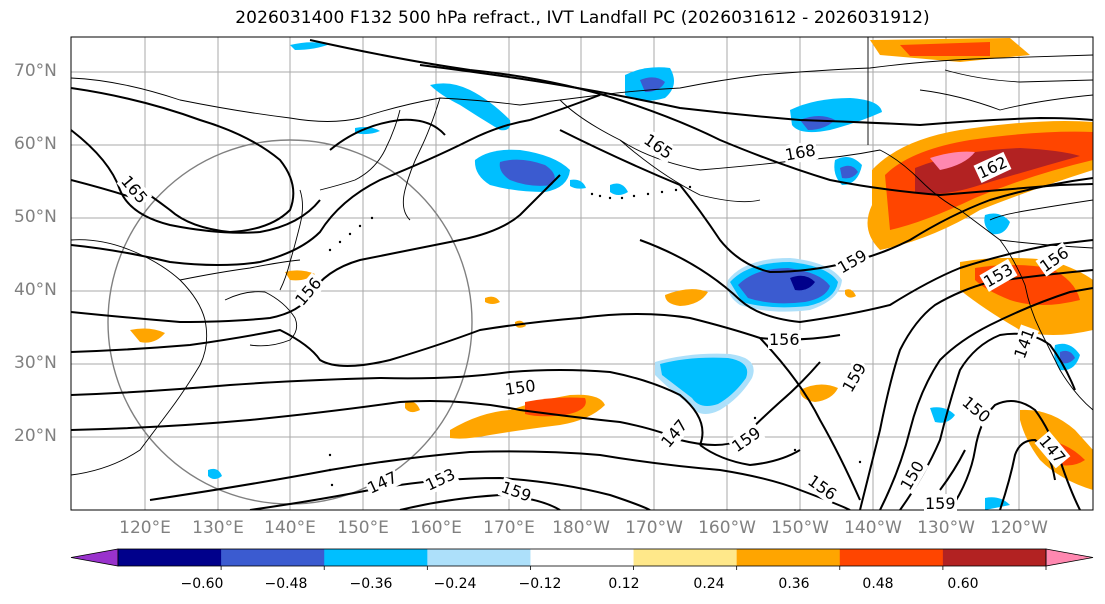 The width and height of the screenshot is (1105, 604). I want to click on lon-label: 150°W, so click(800, 528).